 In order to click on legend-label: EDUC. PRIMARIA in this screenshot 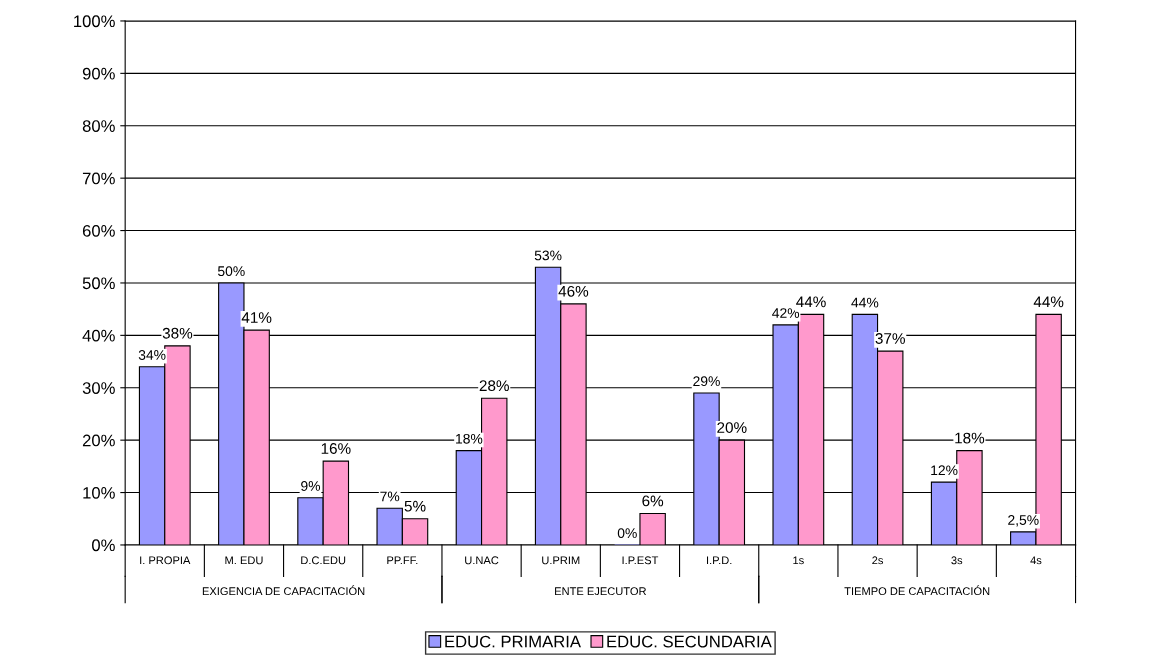, I will do `click(513, 641)`.